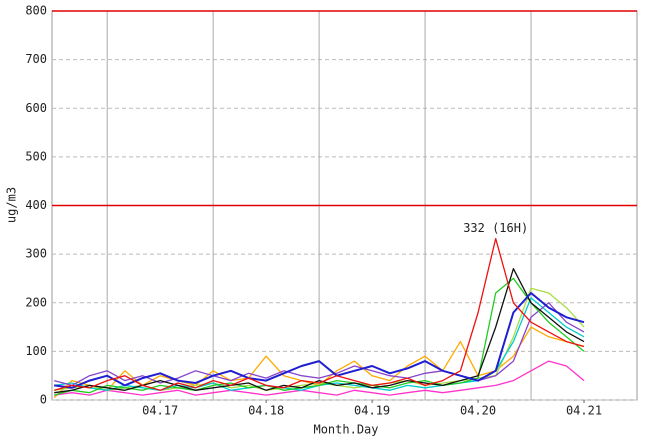  What do you see at coordinates (36, 59) in the screenshot?
I see `y-tick-label: 700` at bounding box center [36, 59].